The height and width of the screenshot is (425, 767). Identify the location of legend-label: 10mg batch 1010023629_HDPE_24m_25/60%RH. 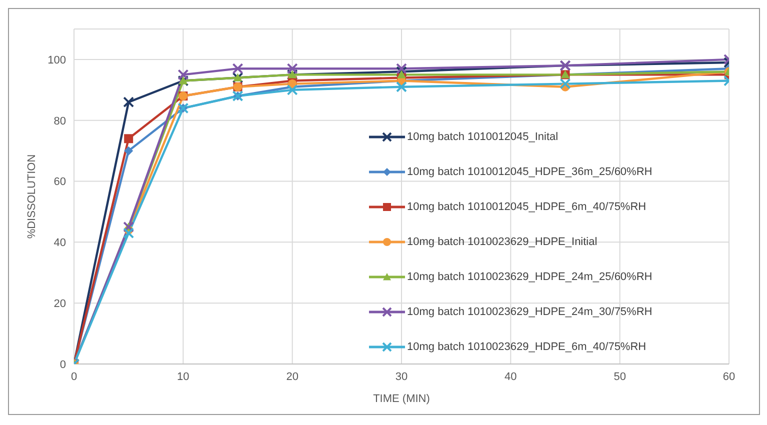
(529, 276).